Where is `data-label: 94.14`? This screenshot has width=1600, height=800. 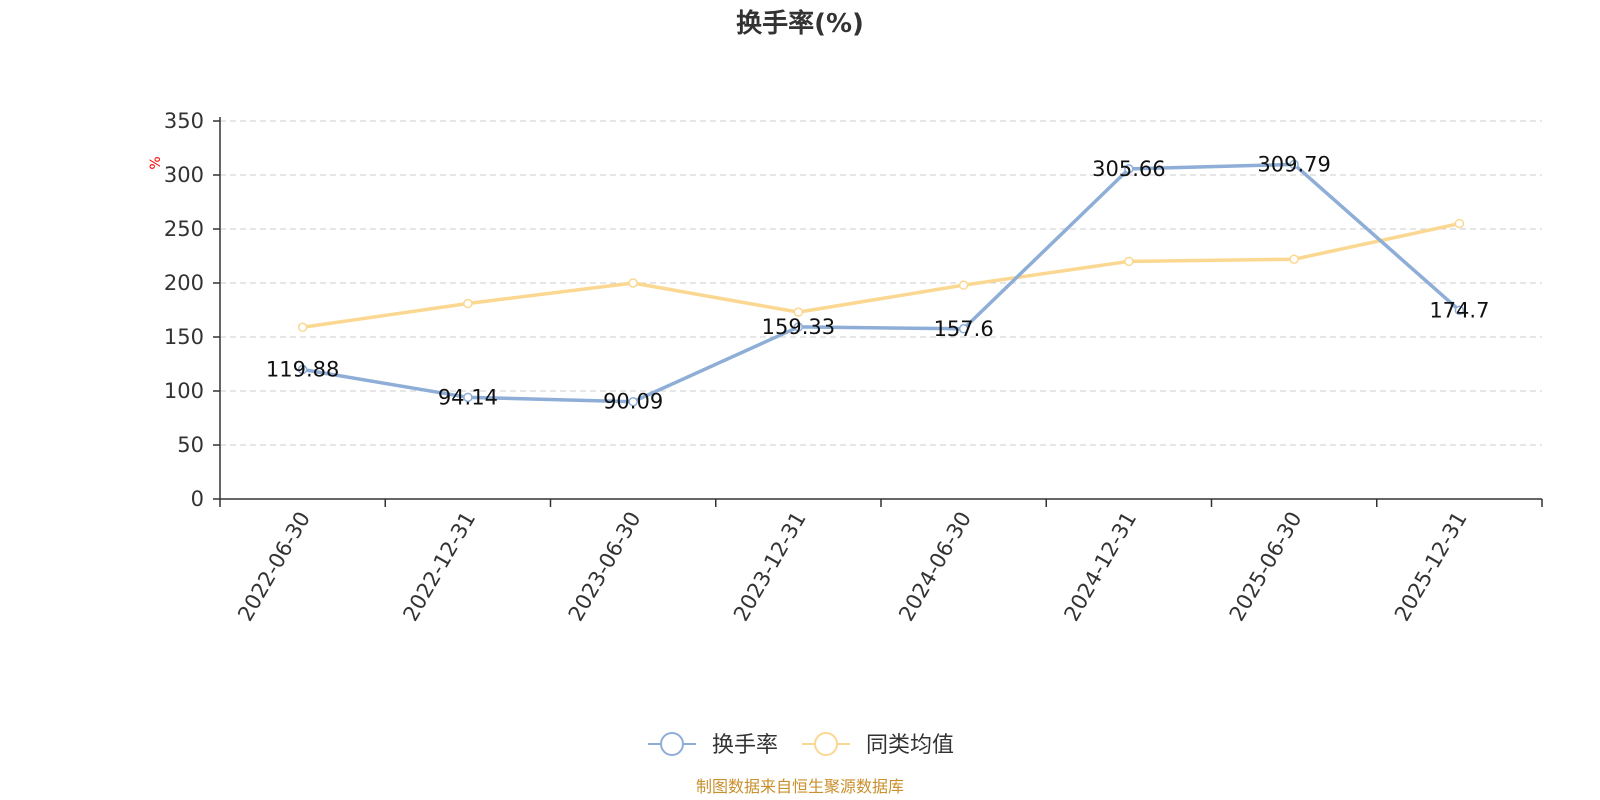 data-label: 94.14 is located at coordinates (468, 397).